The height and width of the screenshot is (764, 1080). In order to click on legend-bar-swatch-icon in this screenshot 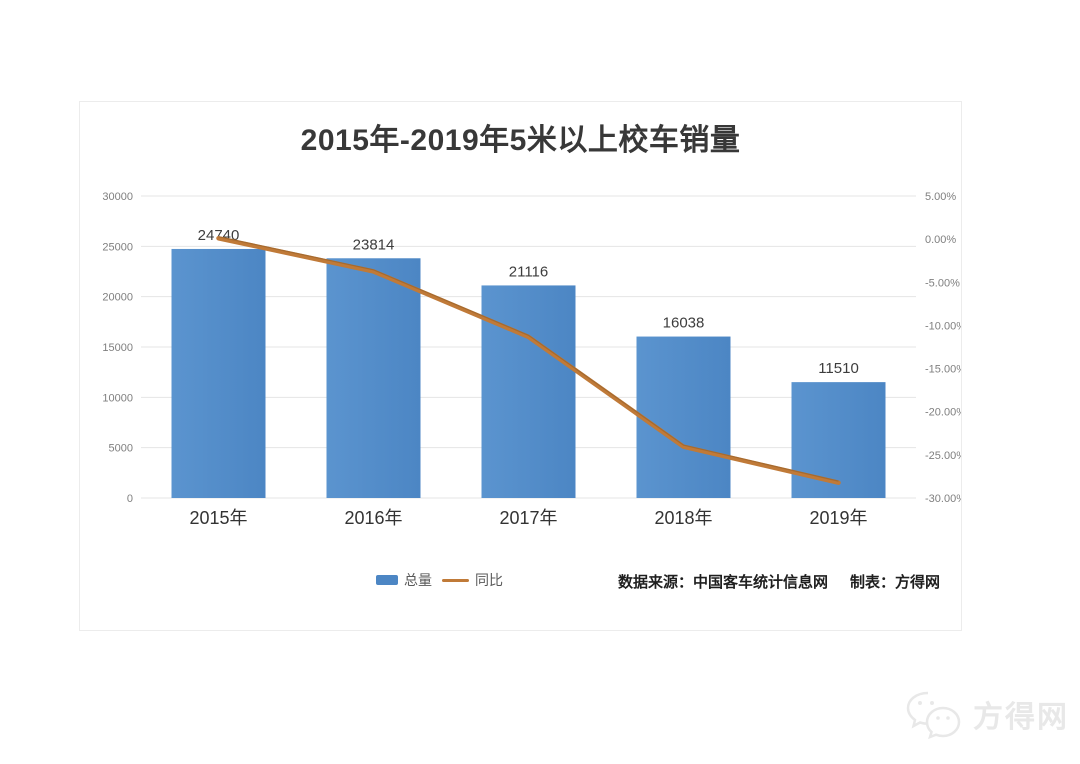, I will do `click(387, 580)`.